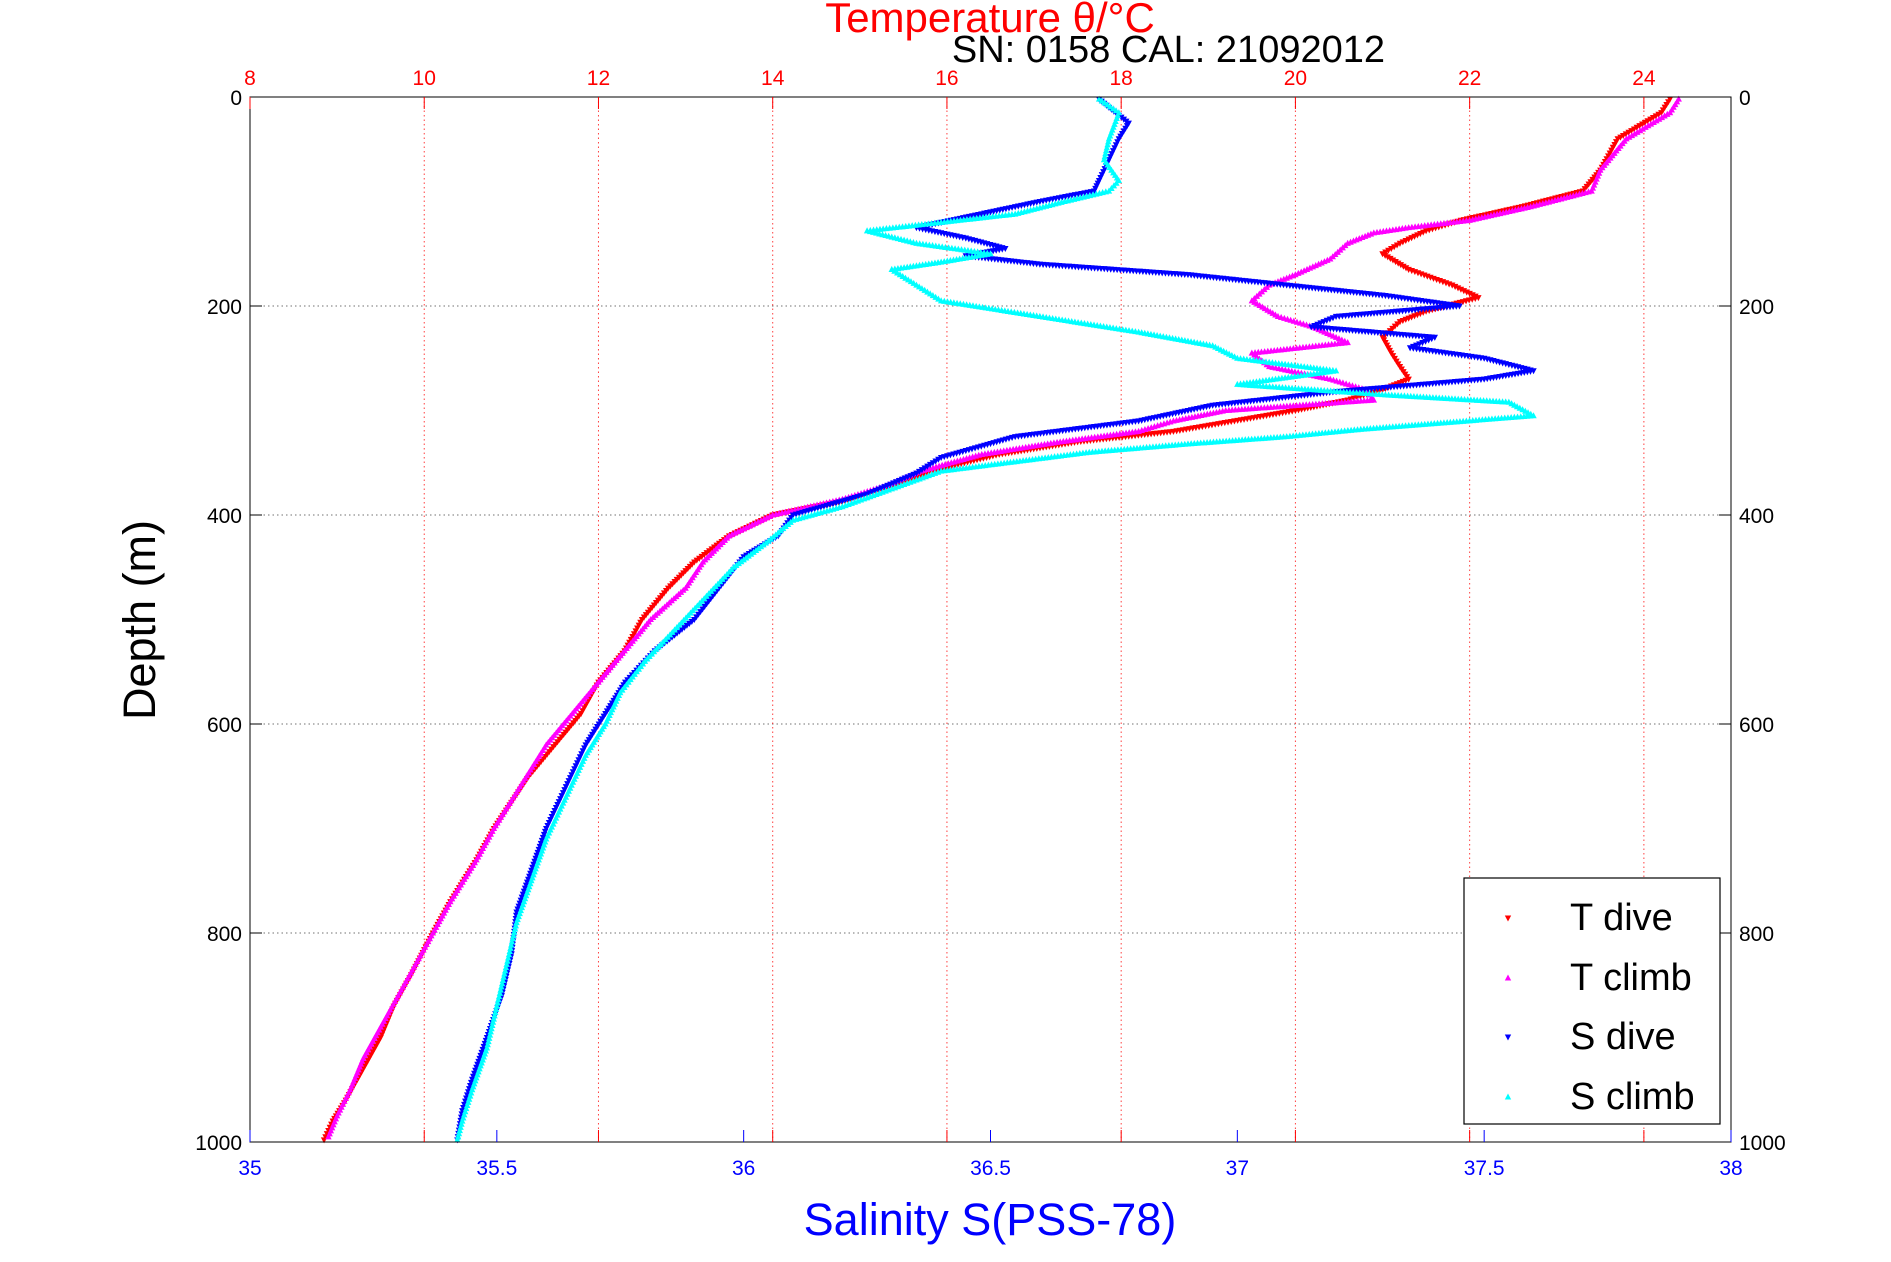 The image size is (1891, 1262). I want to click on legend-marker-t-climb, so click(1508, 977).